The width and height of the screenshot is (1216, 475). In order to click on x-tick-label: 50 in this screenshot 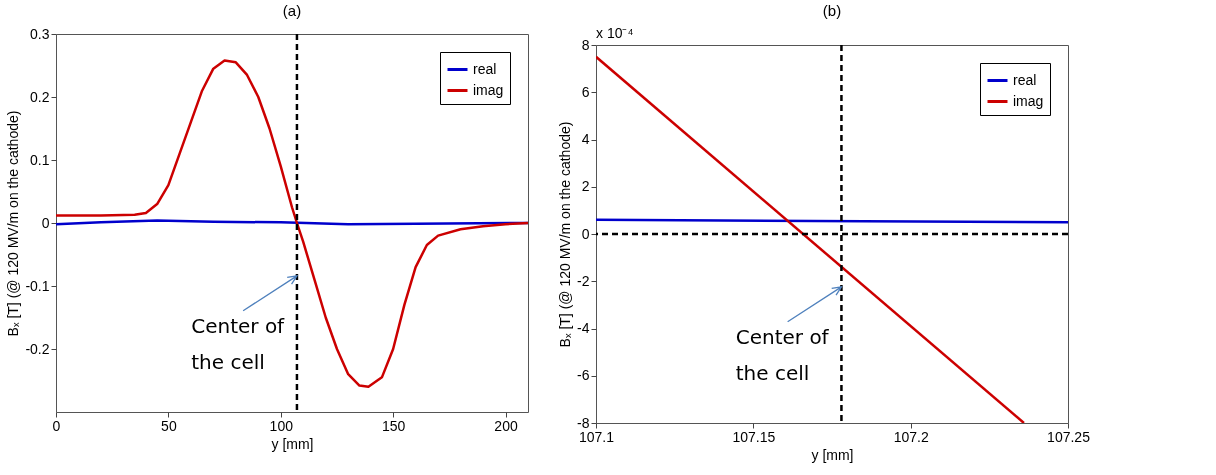, I will do `click(169, 425)`.